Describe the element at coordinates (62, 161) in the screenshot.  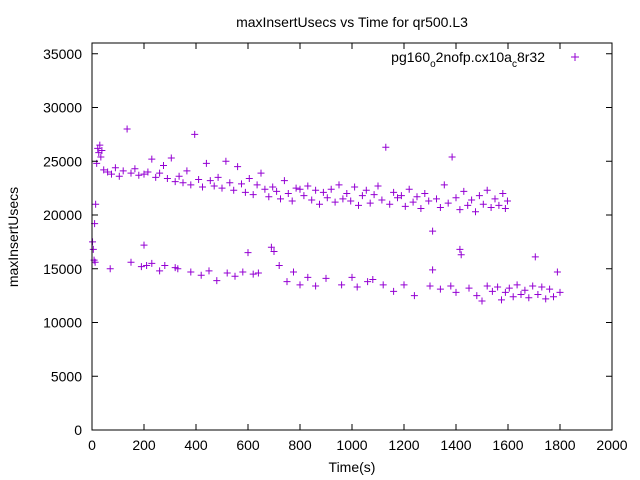
I see `y-tick-label: 25000` at that location.